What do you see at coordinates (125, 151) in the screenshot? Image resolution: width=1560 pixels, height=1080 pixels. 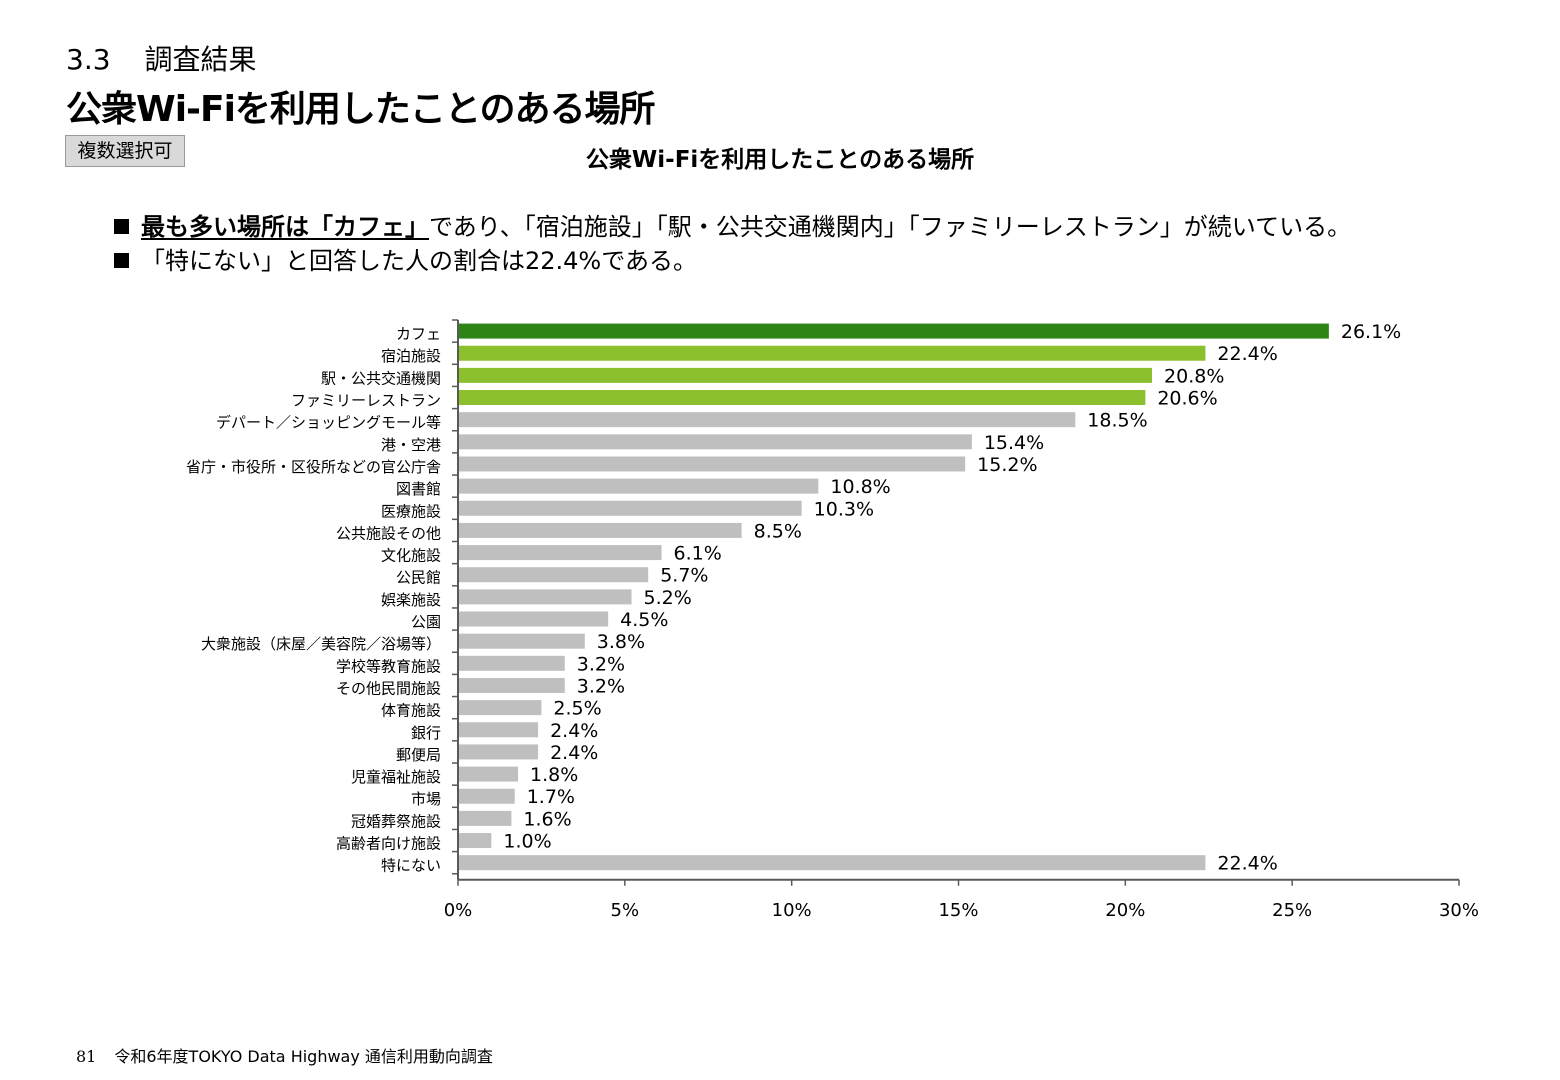 I see `multiple-choice-tag: 複数選択可` at bounding box center [125, 151].